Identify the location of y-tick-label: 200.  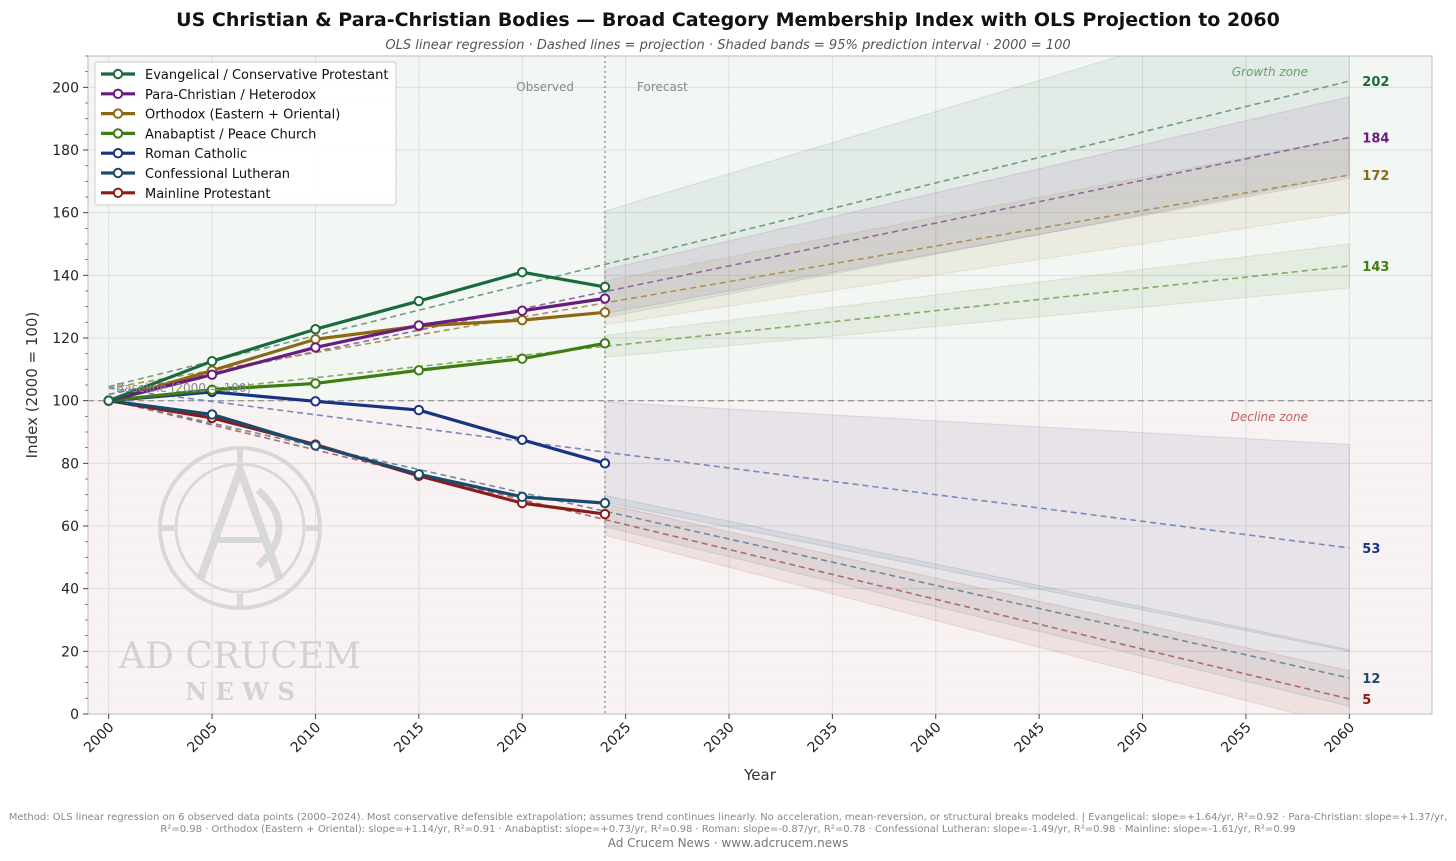
(65, 88).